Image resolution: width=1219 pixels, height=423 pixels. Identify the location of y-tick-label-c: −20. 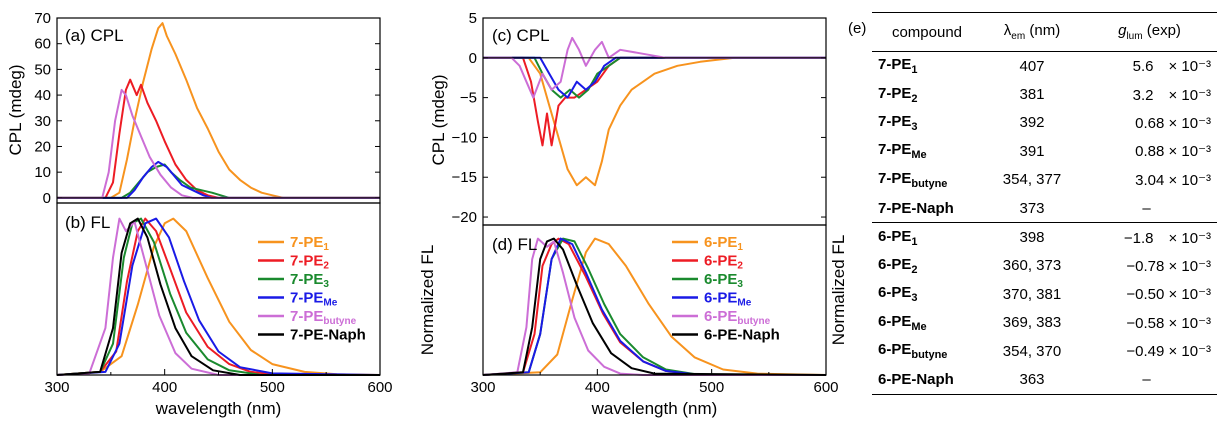
(464, 217).